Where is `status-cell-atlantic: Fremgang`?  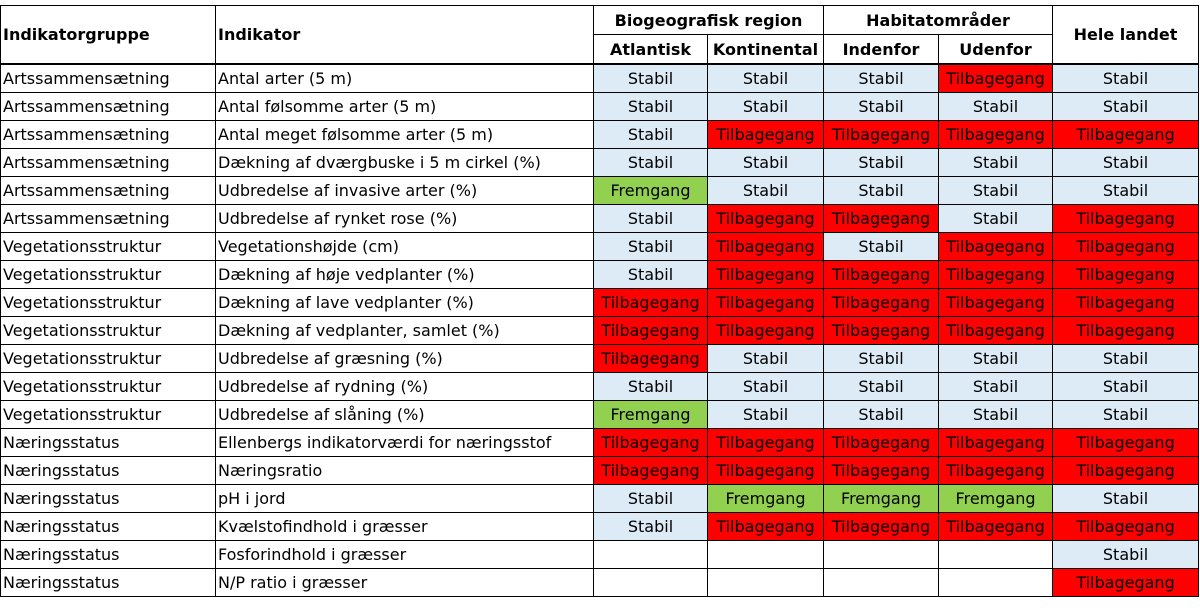 status-cell-atlantic: Fremgang is located at coordinates (650, 414).